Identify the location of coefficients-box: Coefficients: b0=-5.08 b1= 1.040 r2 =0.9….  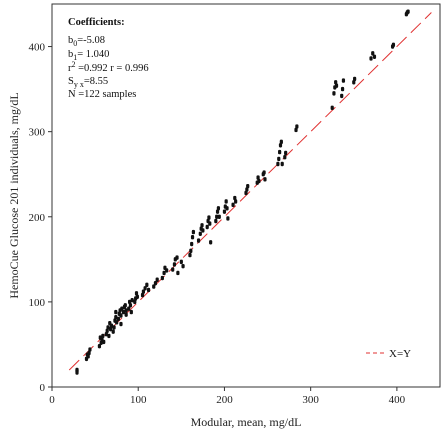
(108, 58).